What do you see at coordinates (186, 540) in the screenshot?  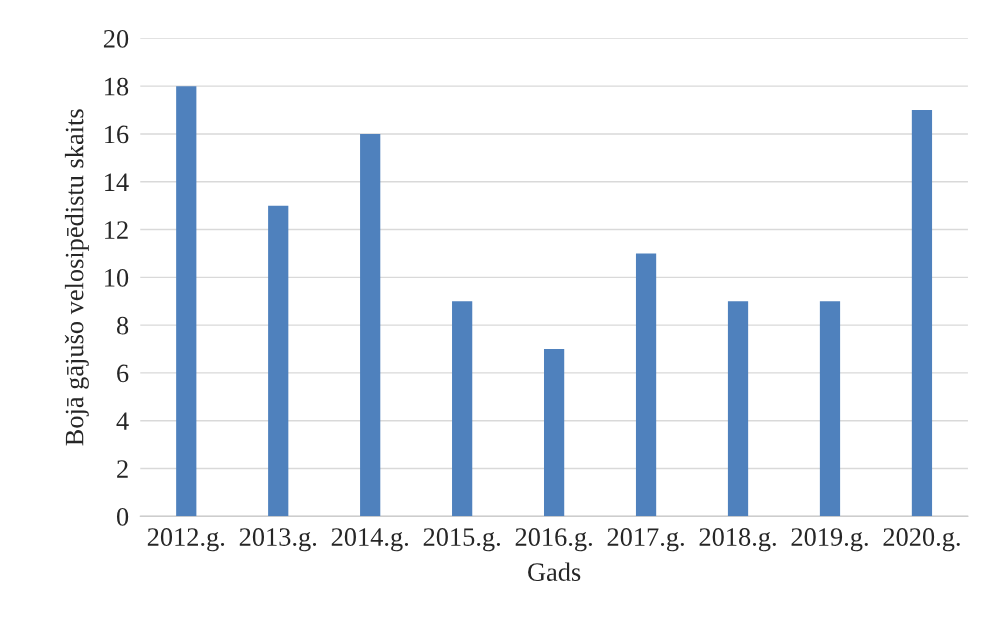 I see `x-tick-label: 2012.g.` at bounding box center [186, 540].